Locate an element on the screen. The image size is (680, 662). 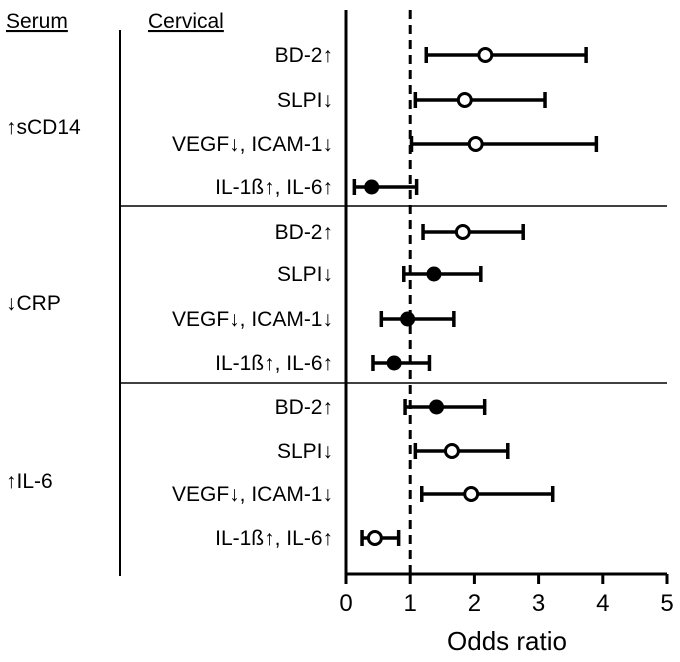
group-label: ↓CRP is located at coordinates (33, 303).